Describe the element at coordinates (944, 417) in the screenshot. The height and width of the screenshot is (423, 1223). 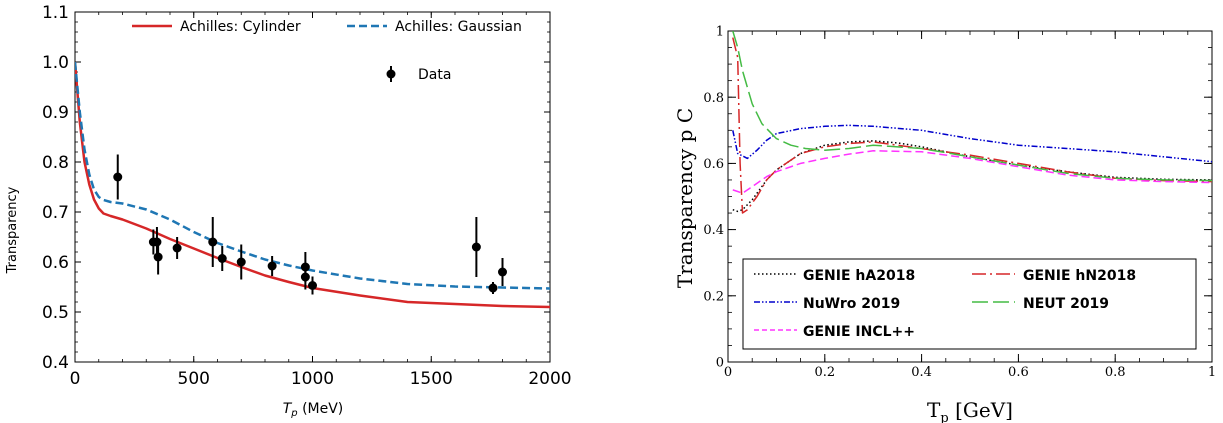
I see `right-chart-x-axis-label-sub: p` at that location.